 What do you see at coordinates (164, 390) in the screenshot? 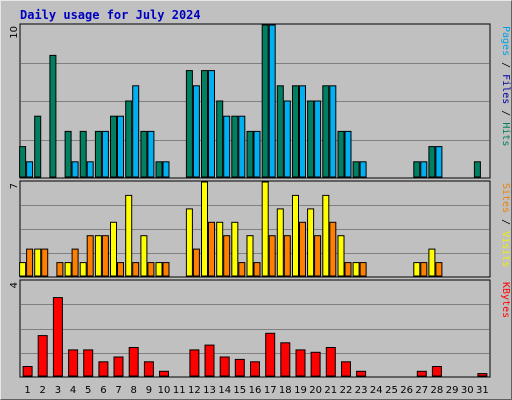
I see `x-tick-label-day-10: 10` at bounding box center [164, 390].